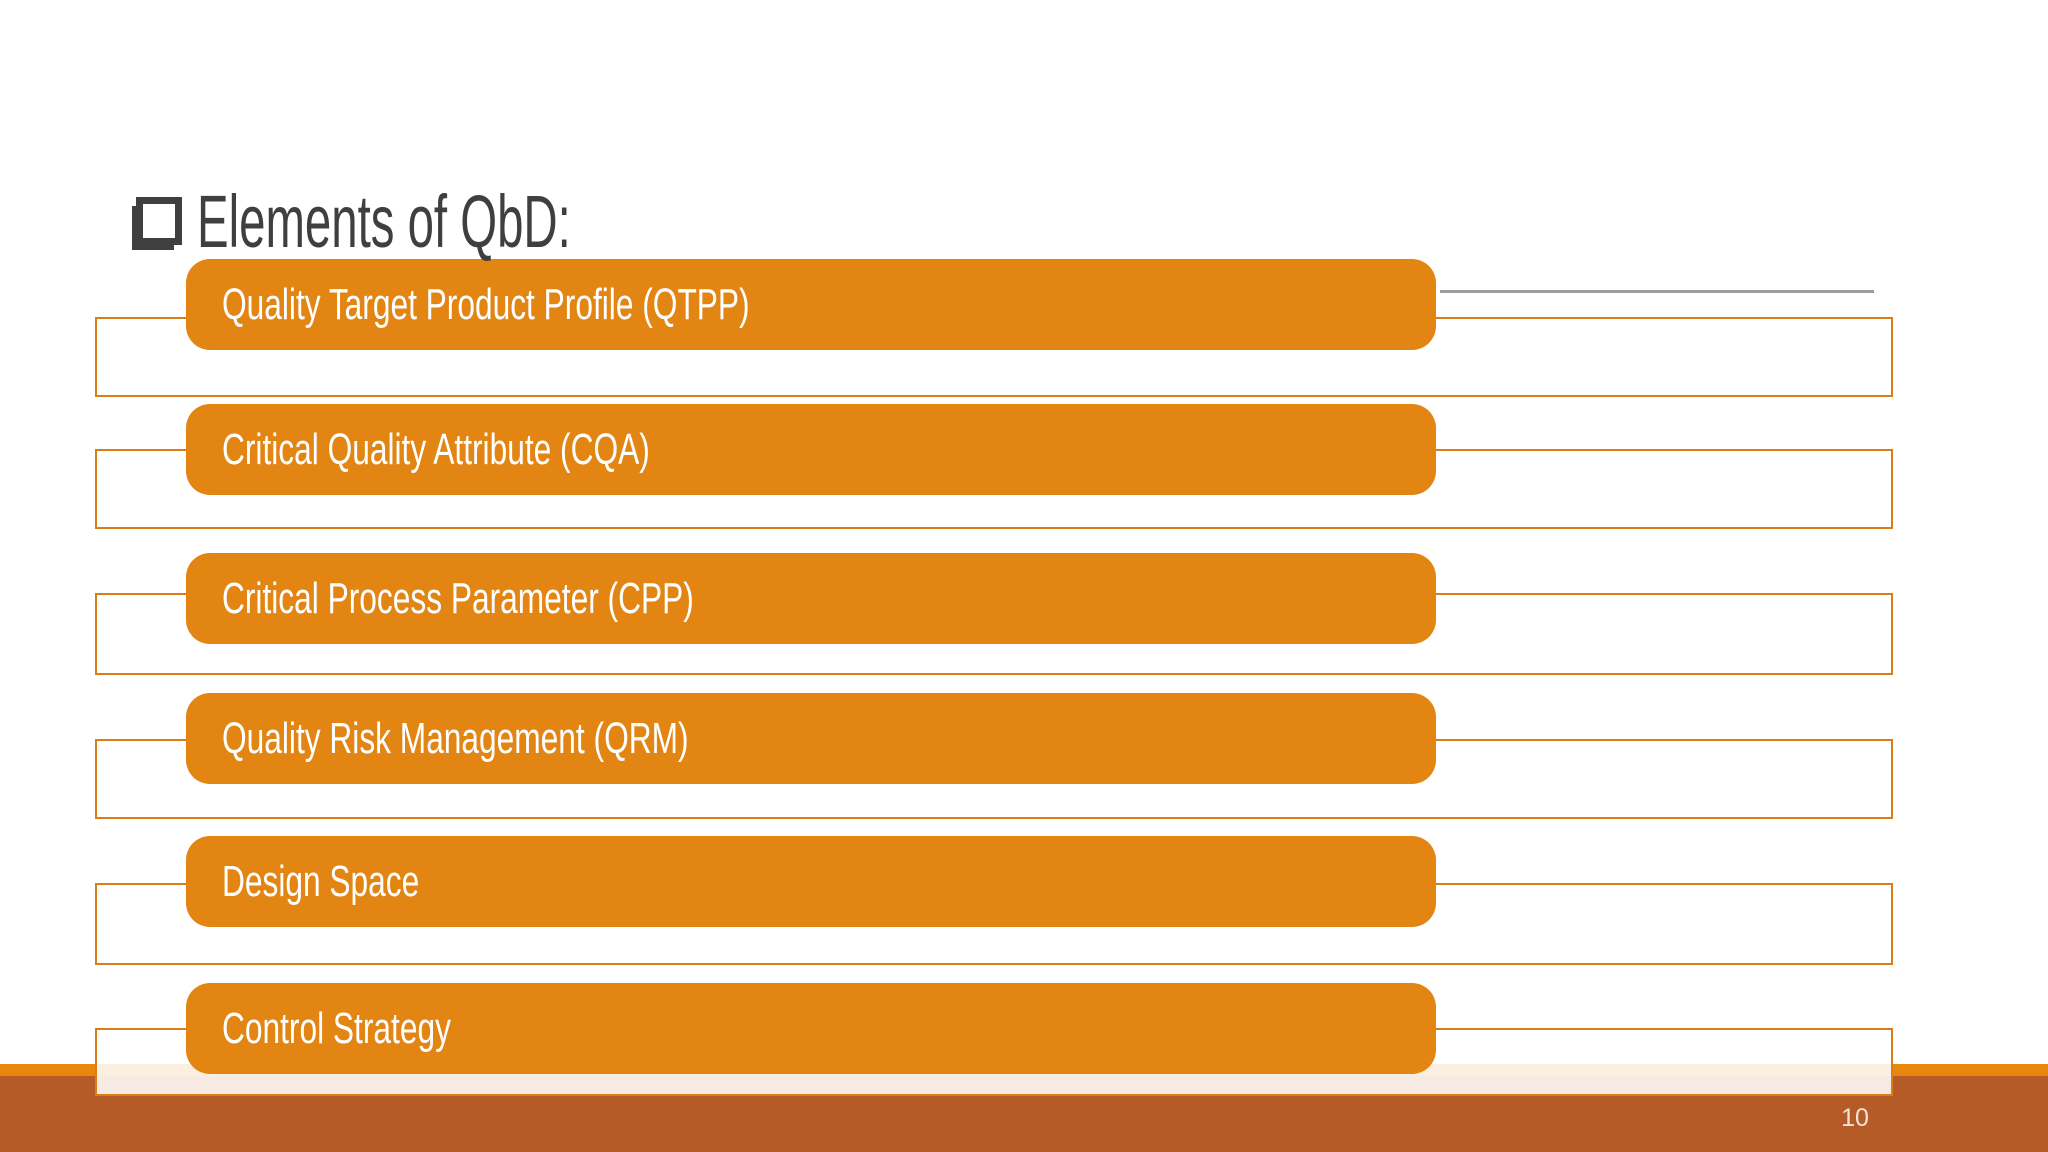 The width and height of the screenshot is (2048, 1152). I want to click on page-title: Elements of QbD:, so click(384, 221).